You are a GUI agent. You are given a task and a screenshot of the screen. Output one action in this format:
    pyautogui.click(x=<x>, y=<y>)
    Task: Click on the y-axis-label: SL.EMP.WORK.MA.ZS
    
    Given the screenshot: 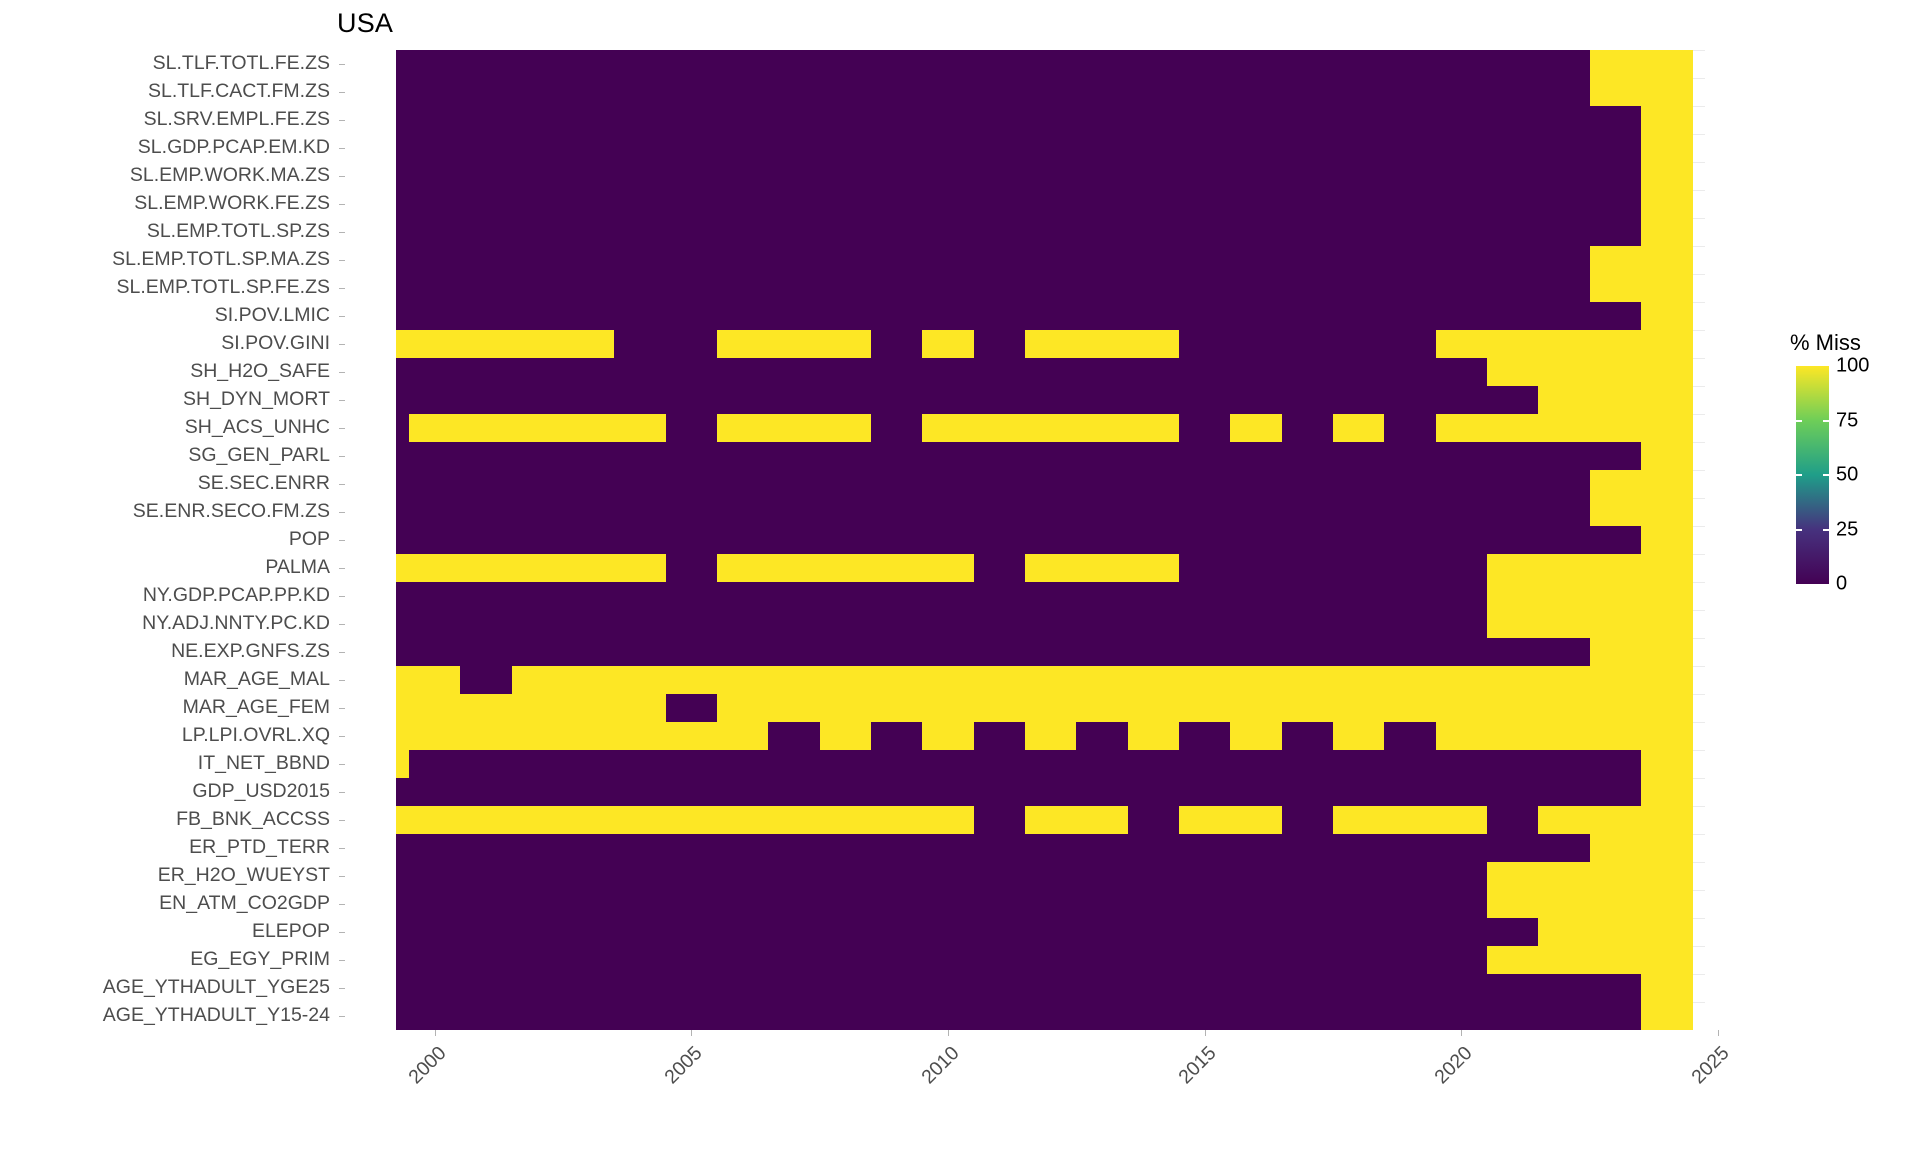 What is the action you would take?
    pyautogui.click(x=229, y=175)
    